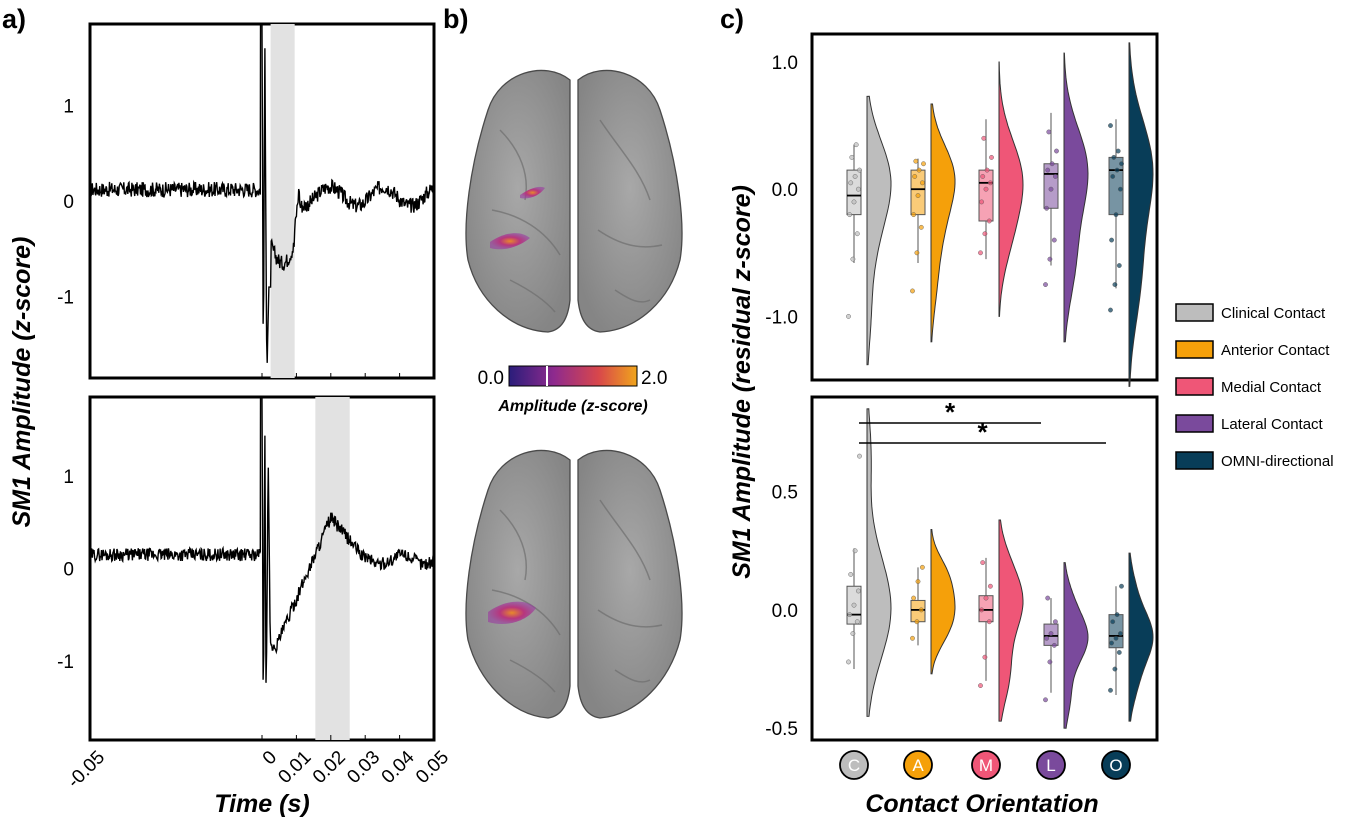  Describe the element at coordinates (785, 190) in the screenshot. I see `y-tick-label: 0.0` at that location.